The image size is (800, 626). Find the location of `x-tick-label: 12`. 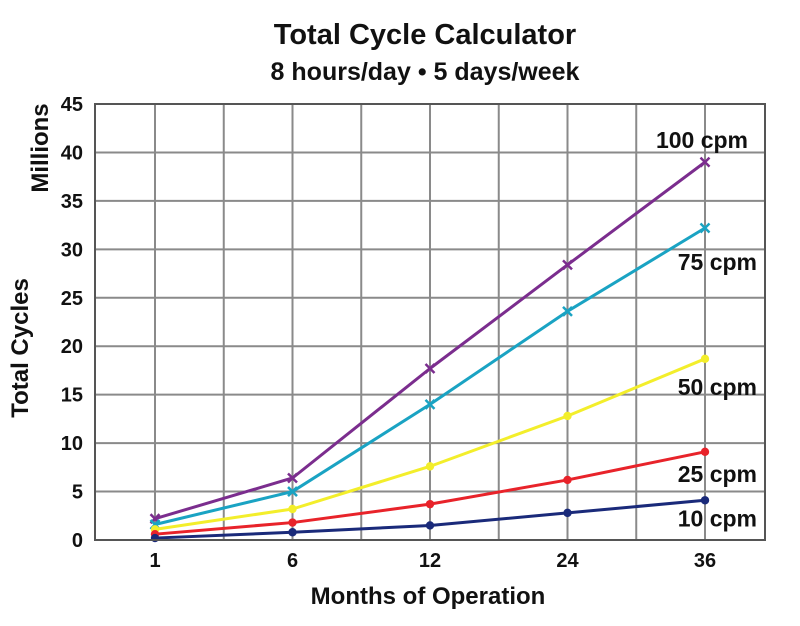

x-tick-label: 12 is located at coordinates (430, 561).